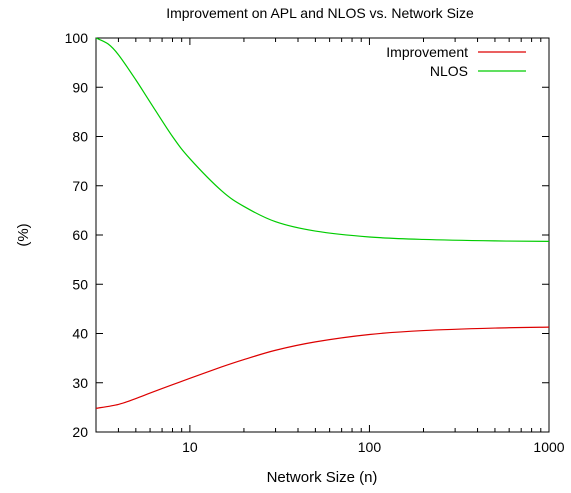 The width and height of the screenshot is (571, 493). I want to click on y-tick-label: 60, so click(80, 235).